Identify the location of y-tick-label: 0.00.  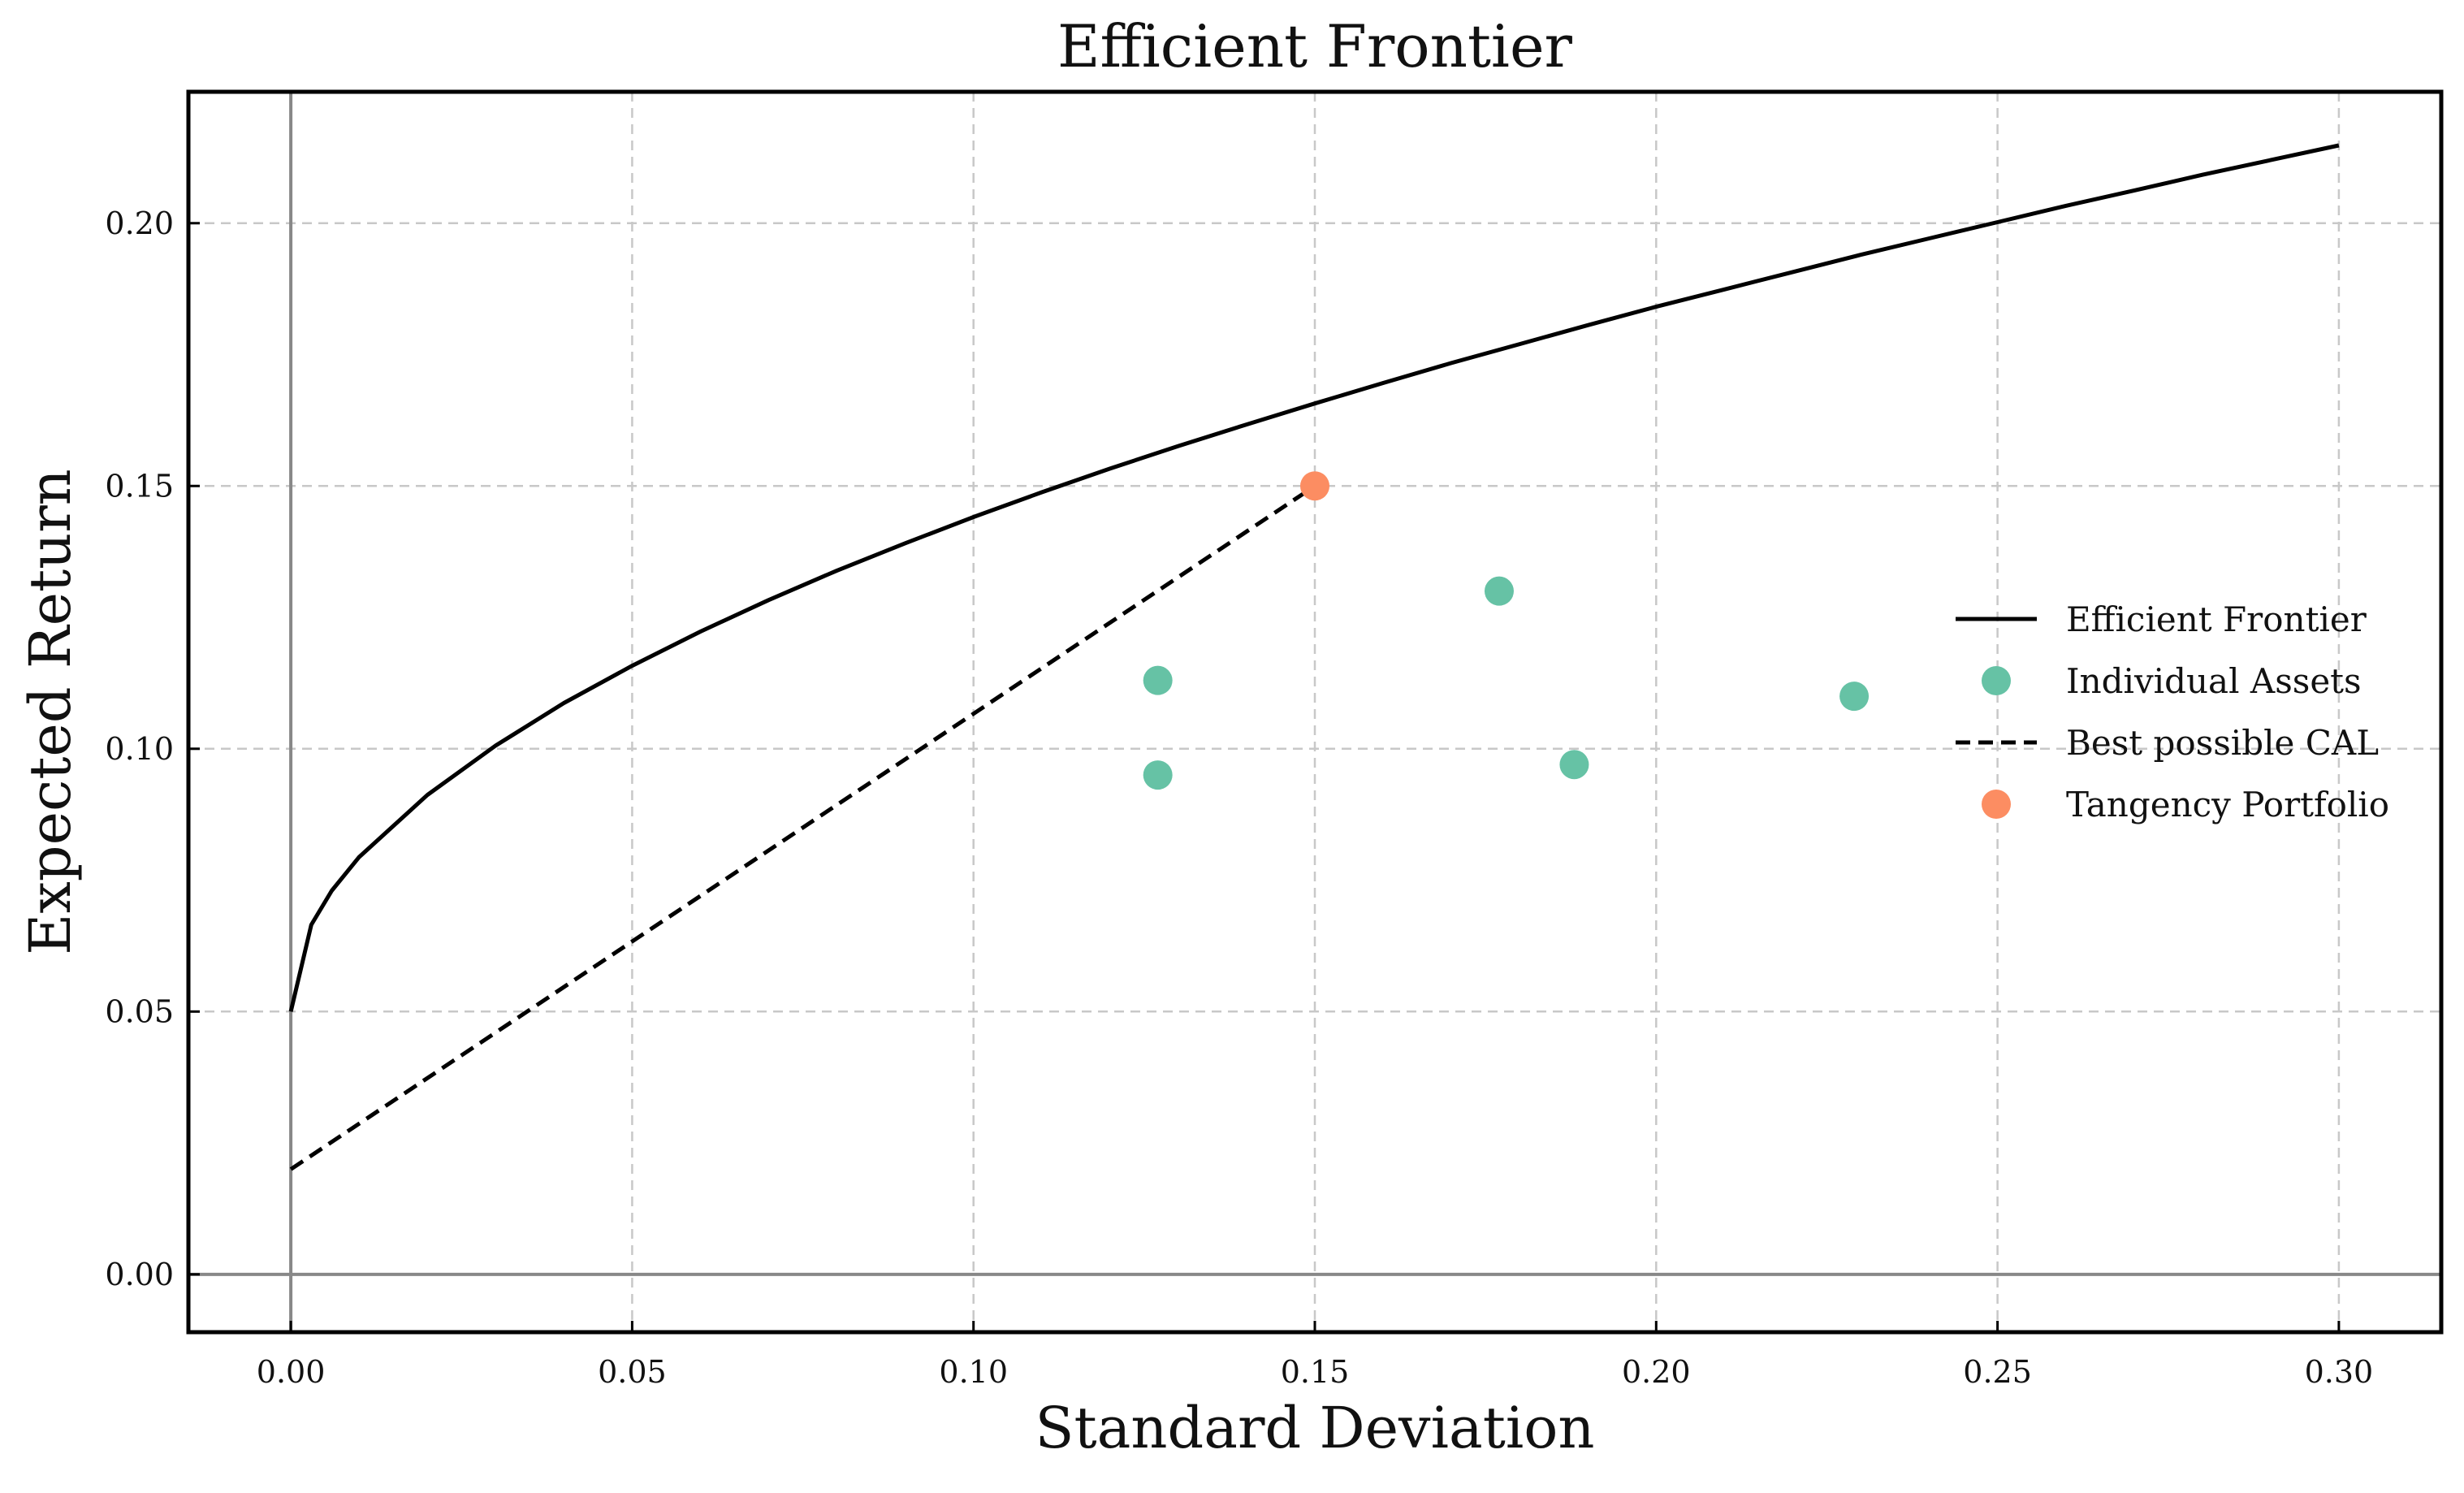
(139, 1274).